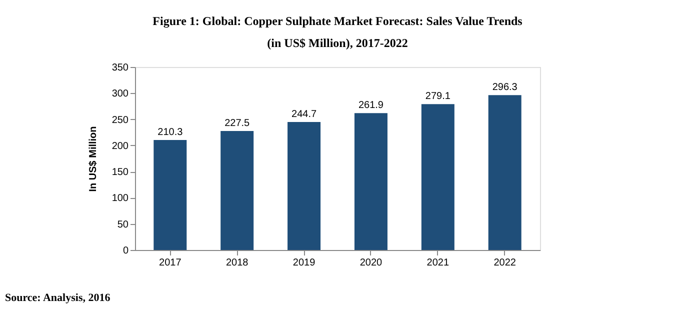 Image resolution: width=690 pixels, height=335 pixels. Describe the element at coordinates (125, 251) in the screenshot. I see `y-tick-label: 0` at that location.